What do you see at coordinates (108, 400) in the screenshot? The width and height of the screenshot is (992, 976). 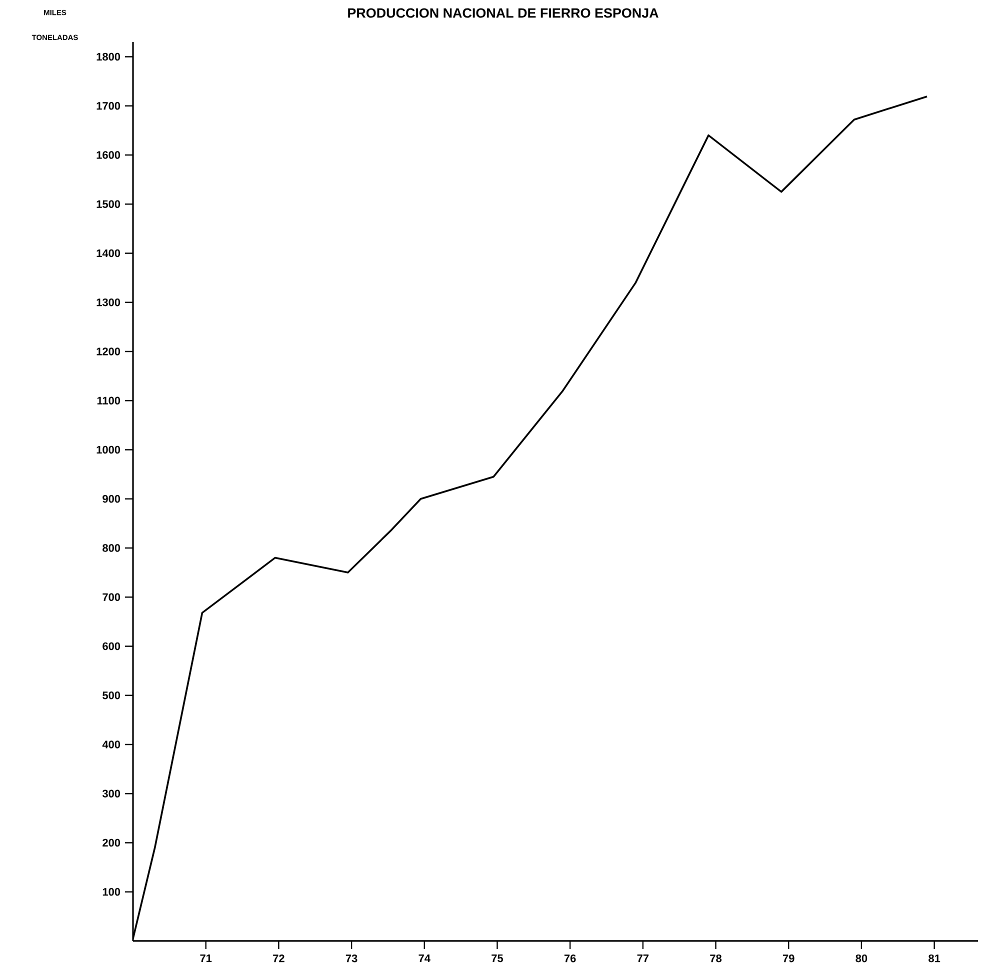 I see `y-tick-label: 1100` at bounding box center [108, 400].